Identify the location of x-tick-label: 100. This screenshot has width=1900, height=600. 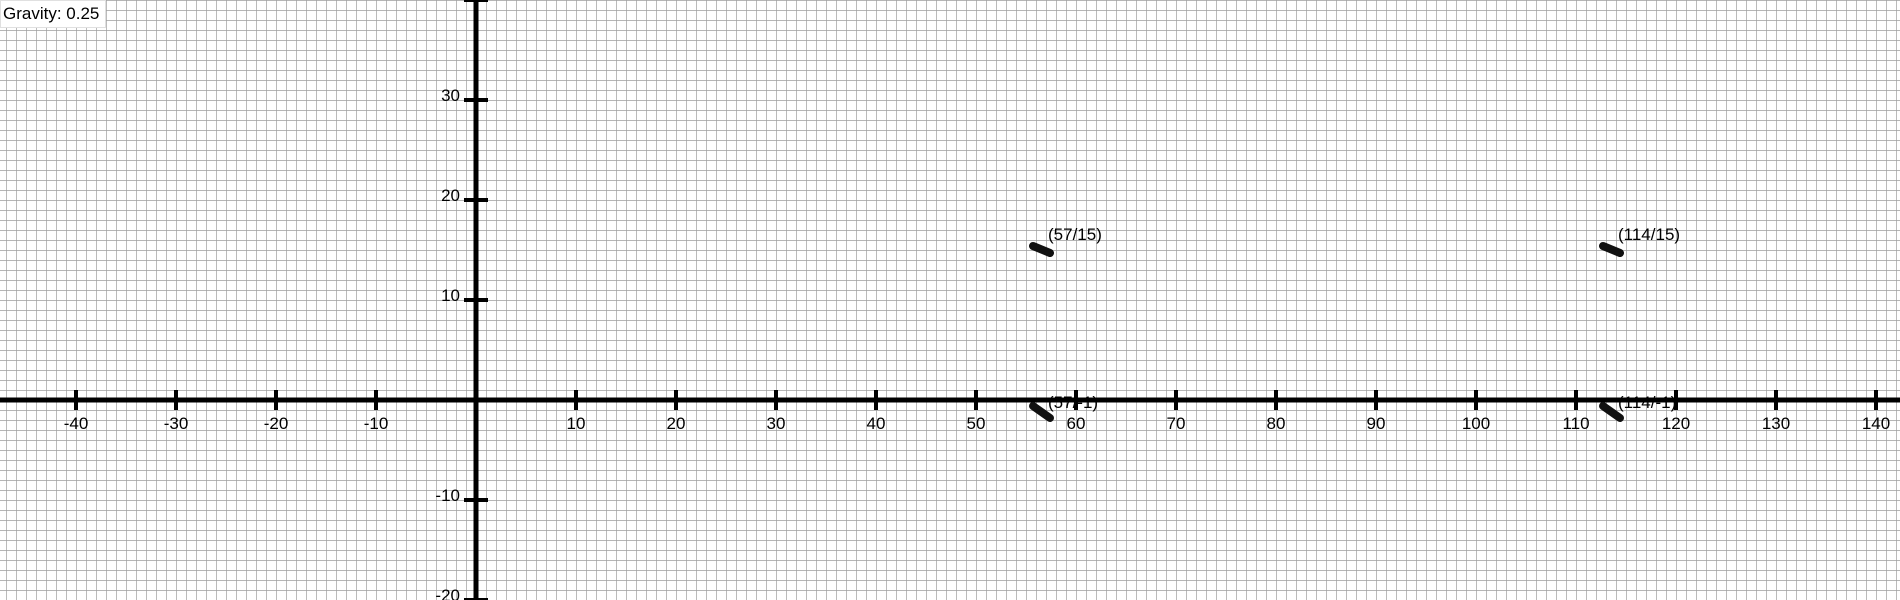
(1476, 423).